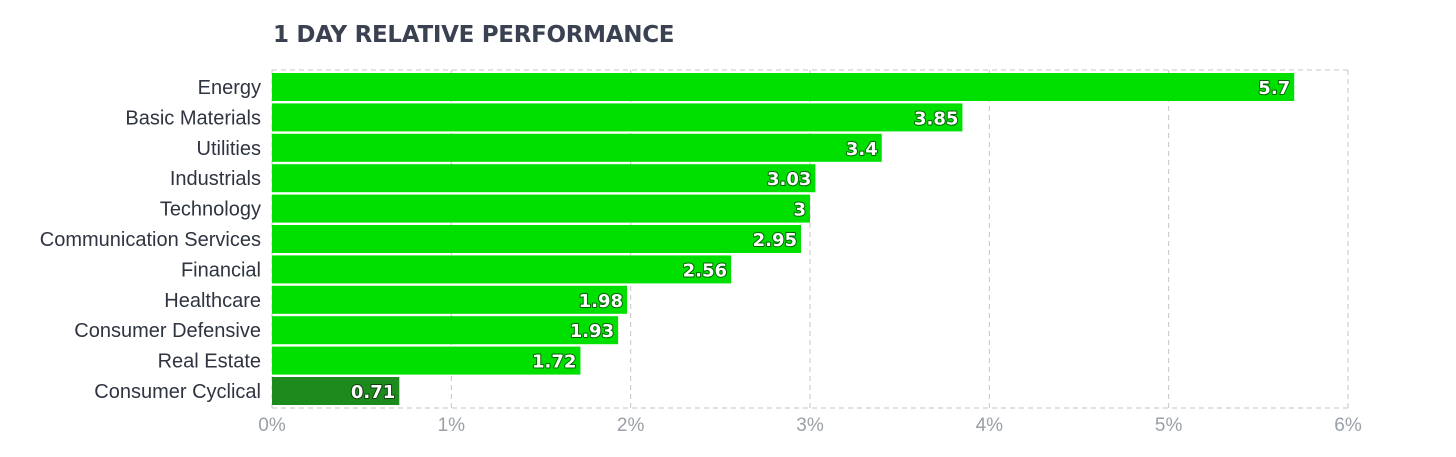 The width and height of the screenshot is (1456, 457). Describe the element at coordinates (210, 210) in the screenshot. I see `category-label: Technology` at that location.